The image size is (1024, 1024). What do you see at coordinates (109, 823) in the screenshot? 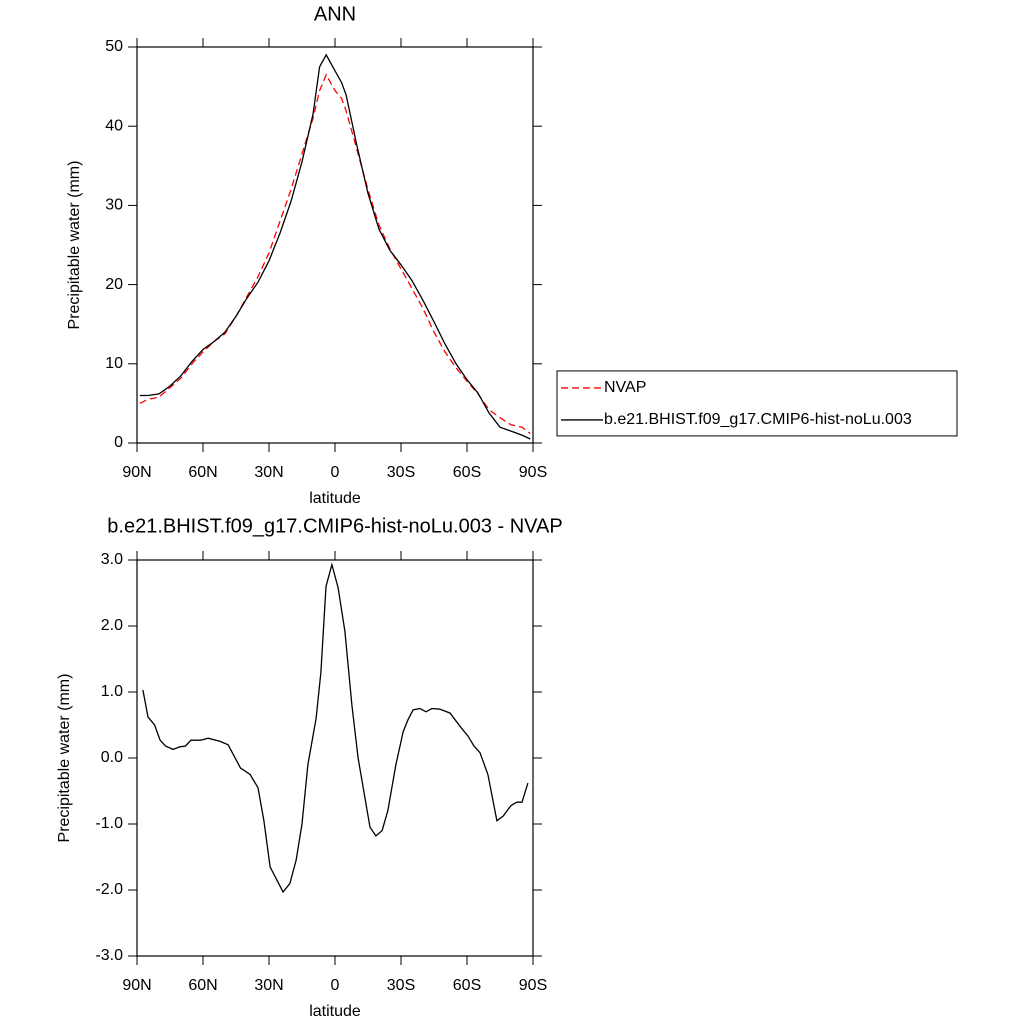
I see `y-tick-label: -1.0` at bounding box center [109, 823].